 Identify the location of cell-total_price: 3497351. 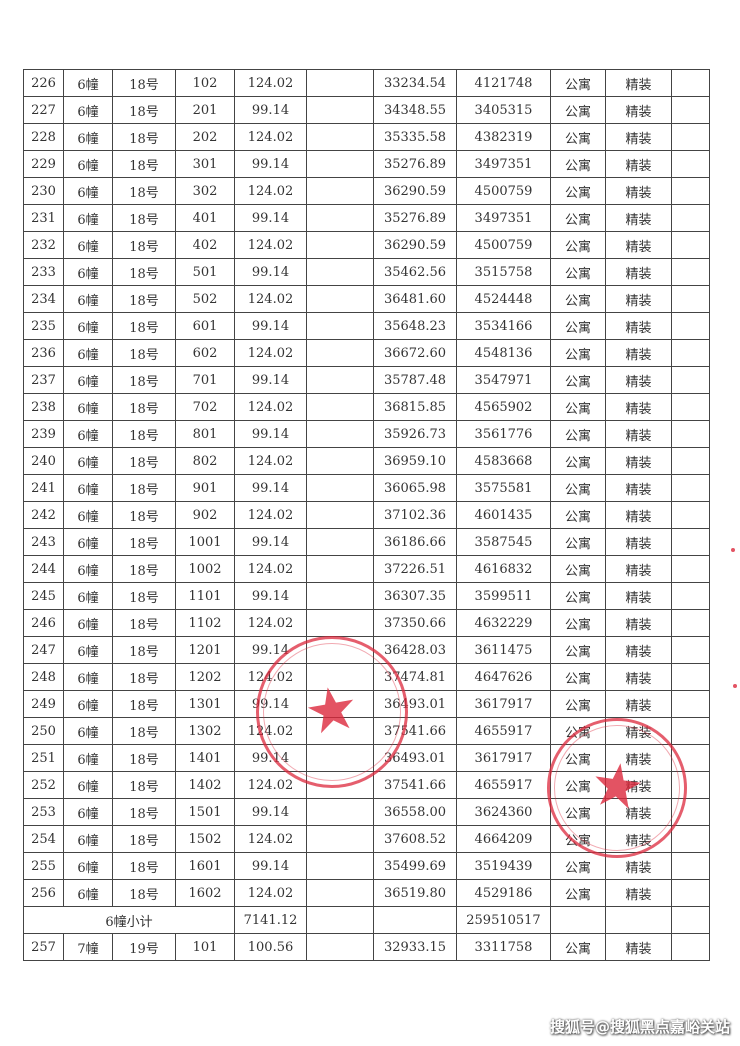
(503, 218).